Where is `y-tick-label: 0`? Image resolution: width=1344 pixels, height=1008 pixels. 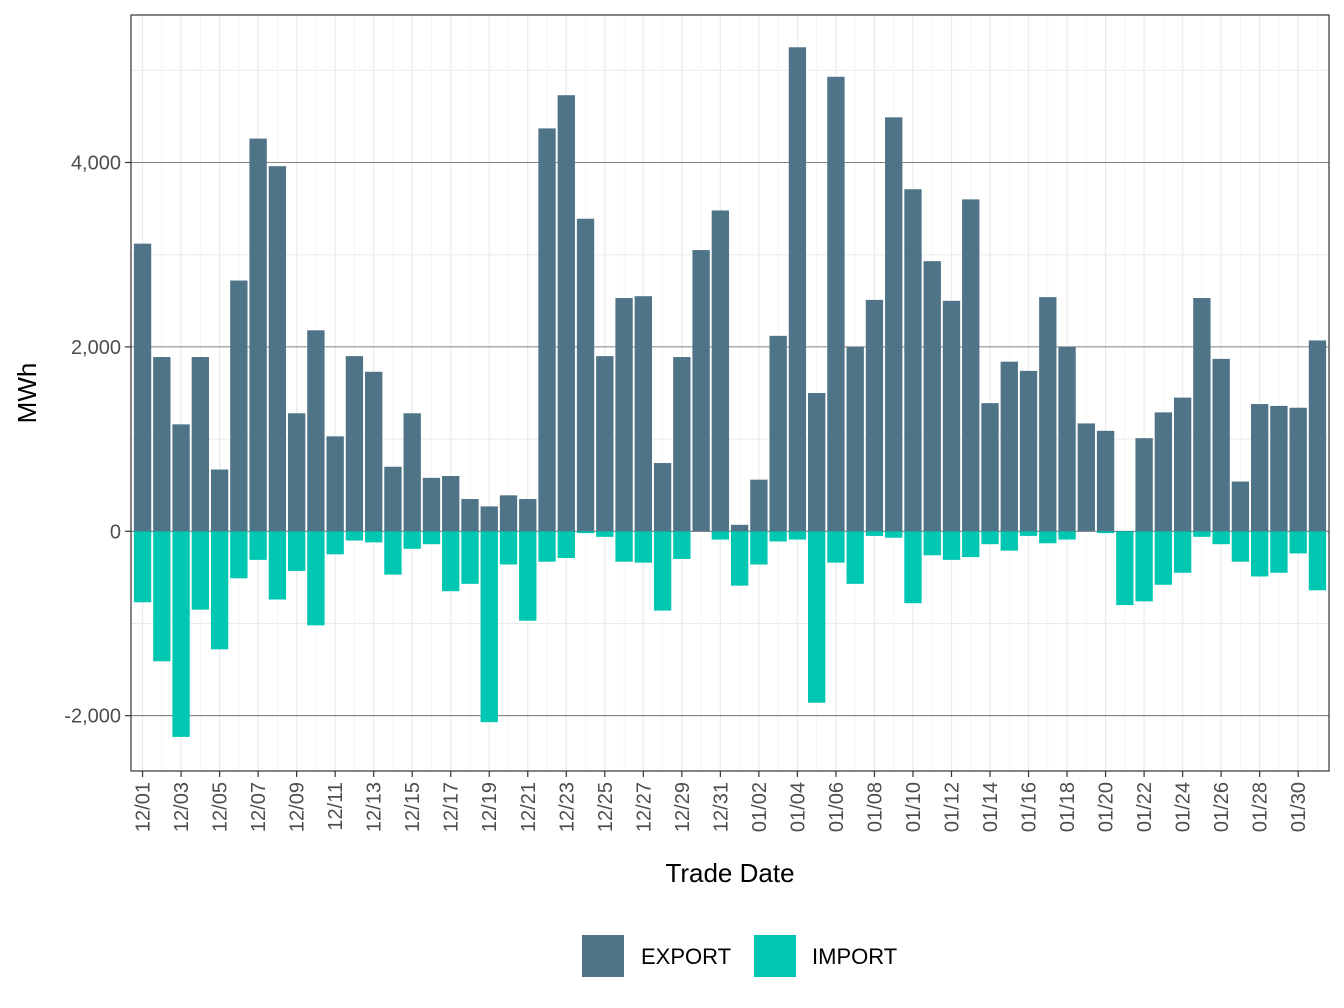
y-tick-label: 0 is located at coordinates (115, 532).